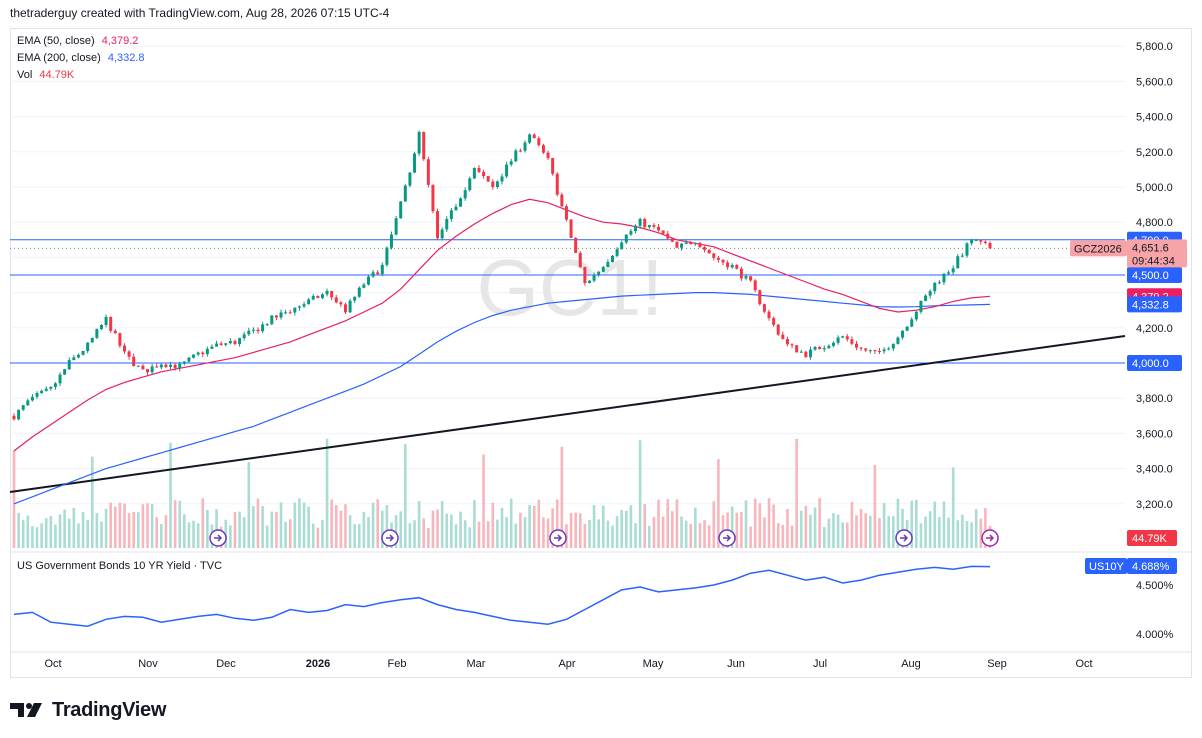 The image size is (1202, 738). What do you see at coordinates (558, 538) in the screenshot?
I see `event-arrow-icon` at bounding box center [558, 538].